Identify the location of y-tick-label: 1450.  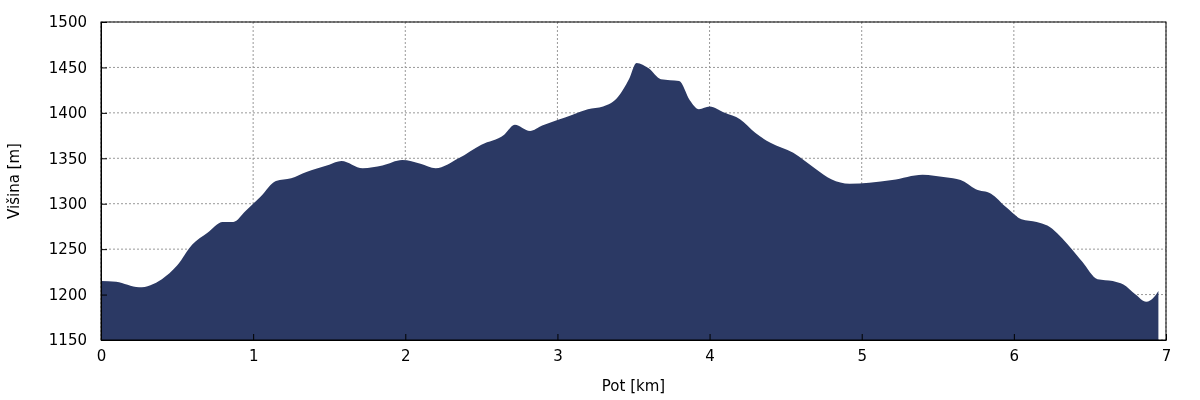
(67, 67).